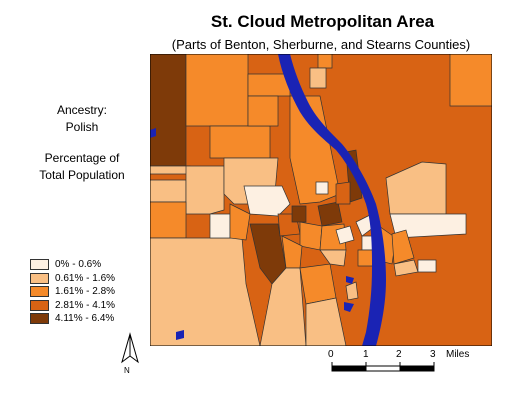 Image resolution: width=528 pixels, height=408 pixels. What do you see at coordinates (81, 110) in the screenshot?
I see `variable-ancestry-label: Ancestry:` at bounding box center [81, 110].